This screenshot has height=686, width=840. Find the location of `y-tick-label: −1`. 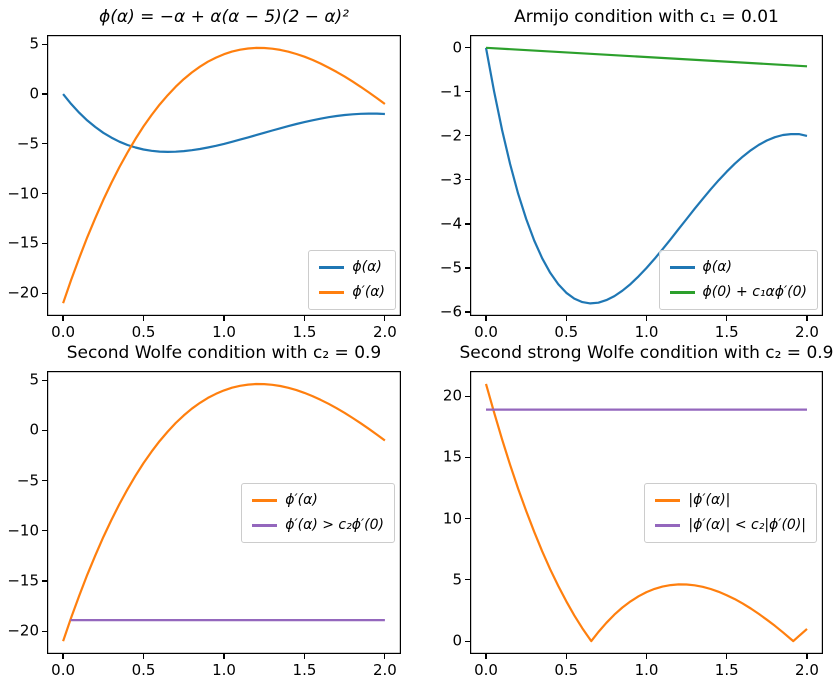

y-tick-label: −1 is located at coordinates (450, 91).